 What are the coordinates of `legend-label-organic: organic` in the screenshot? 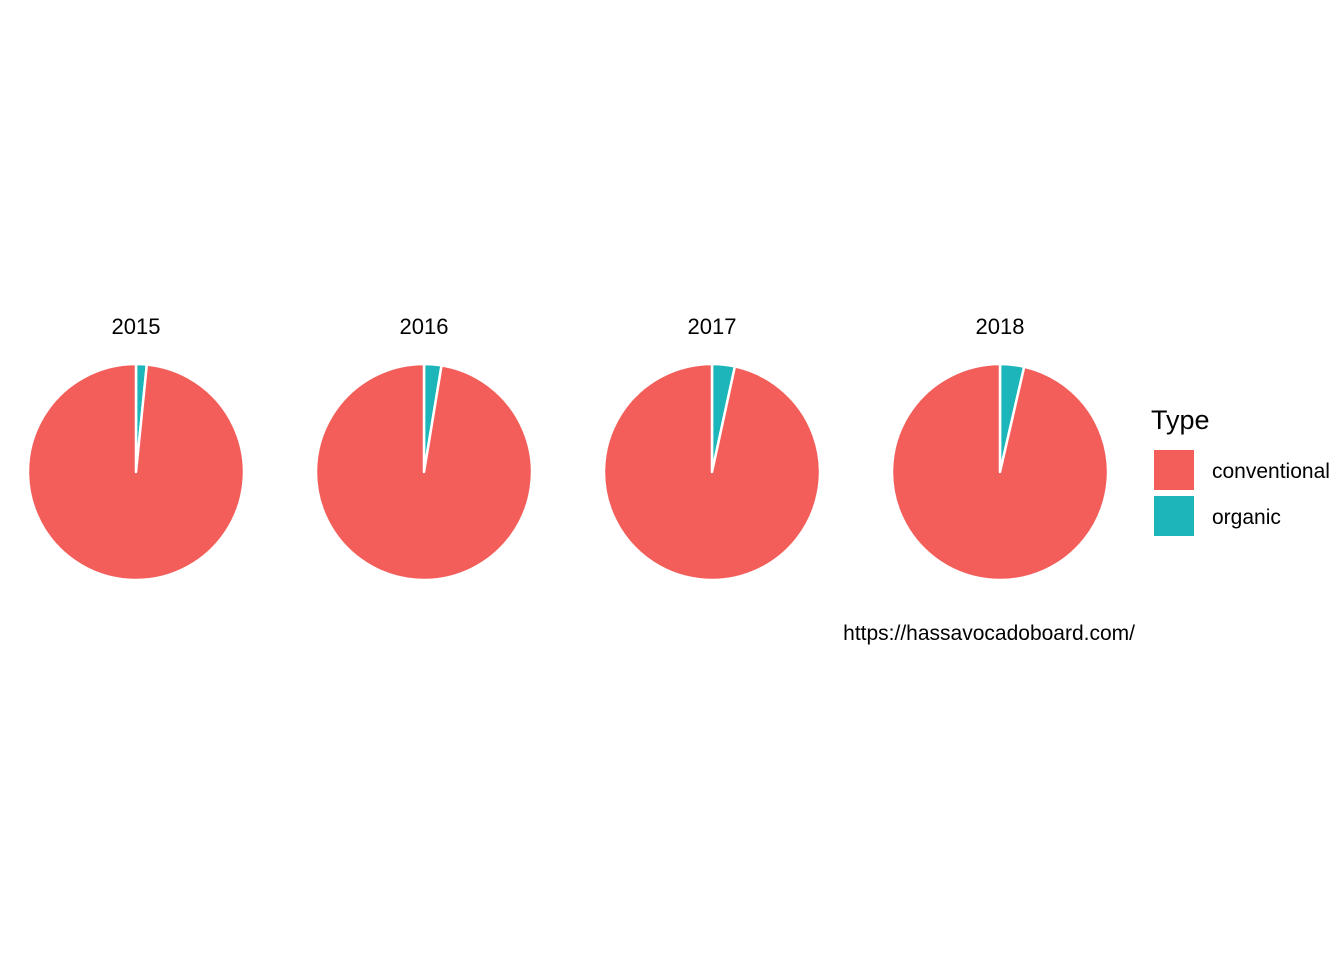 It's located at (1246, 517).